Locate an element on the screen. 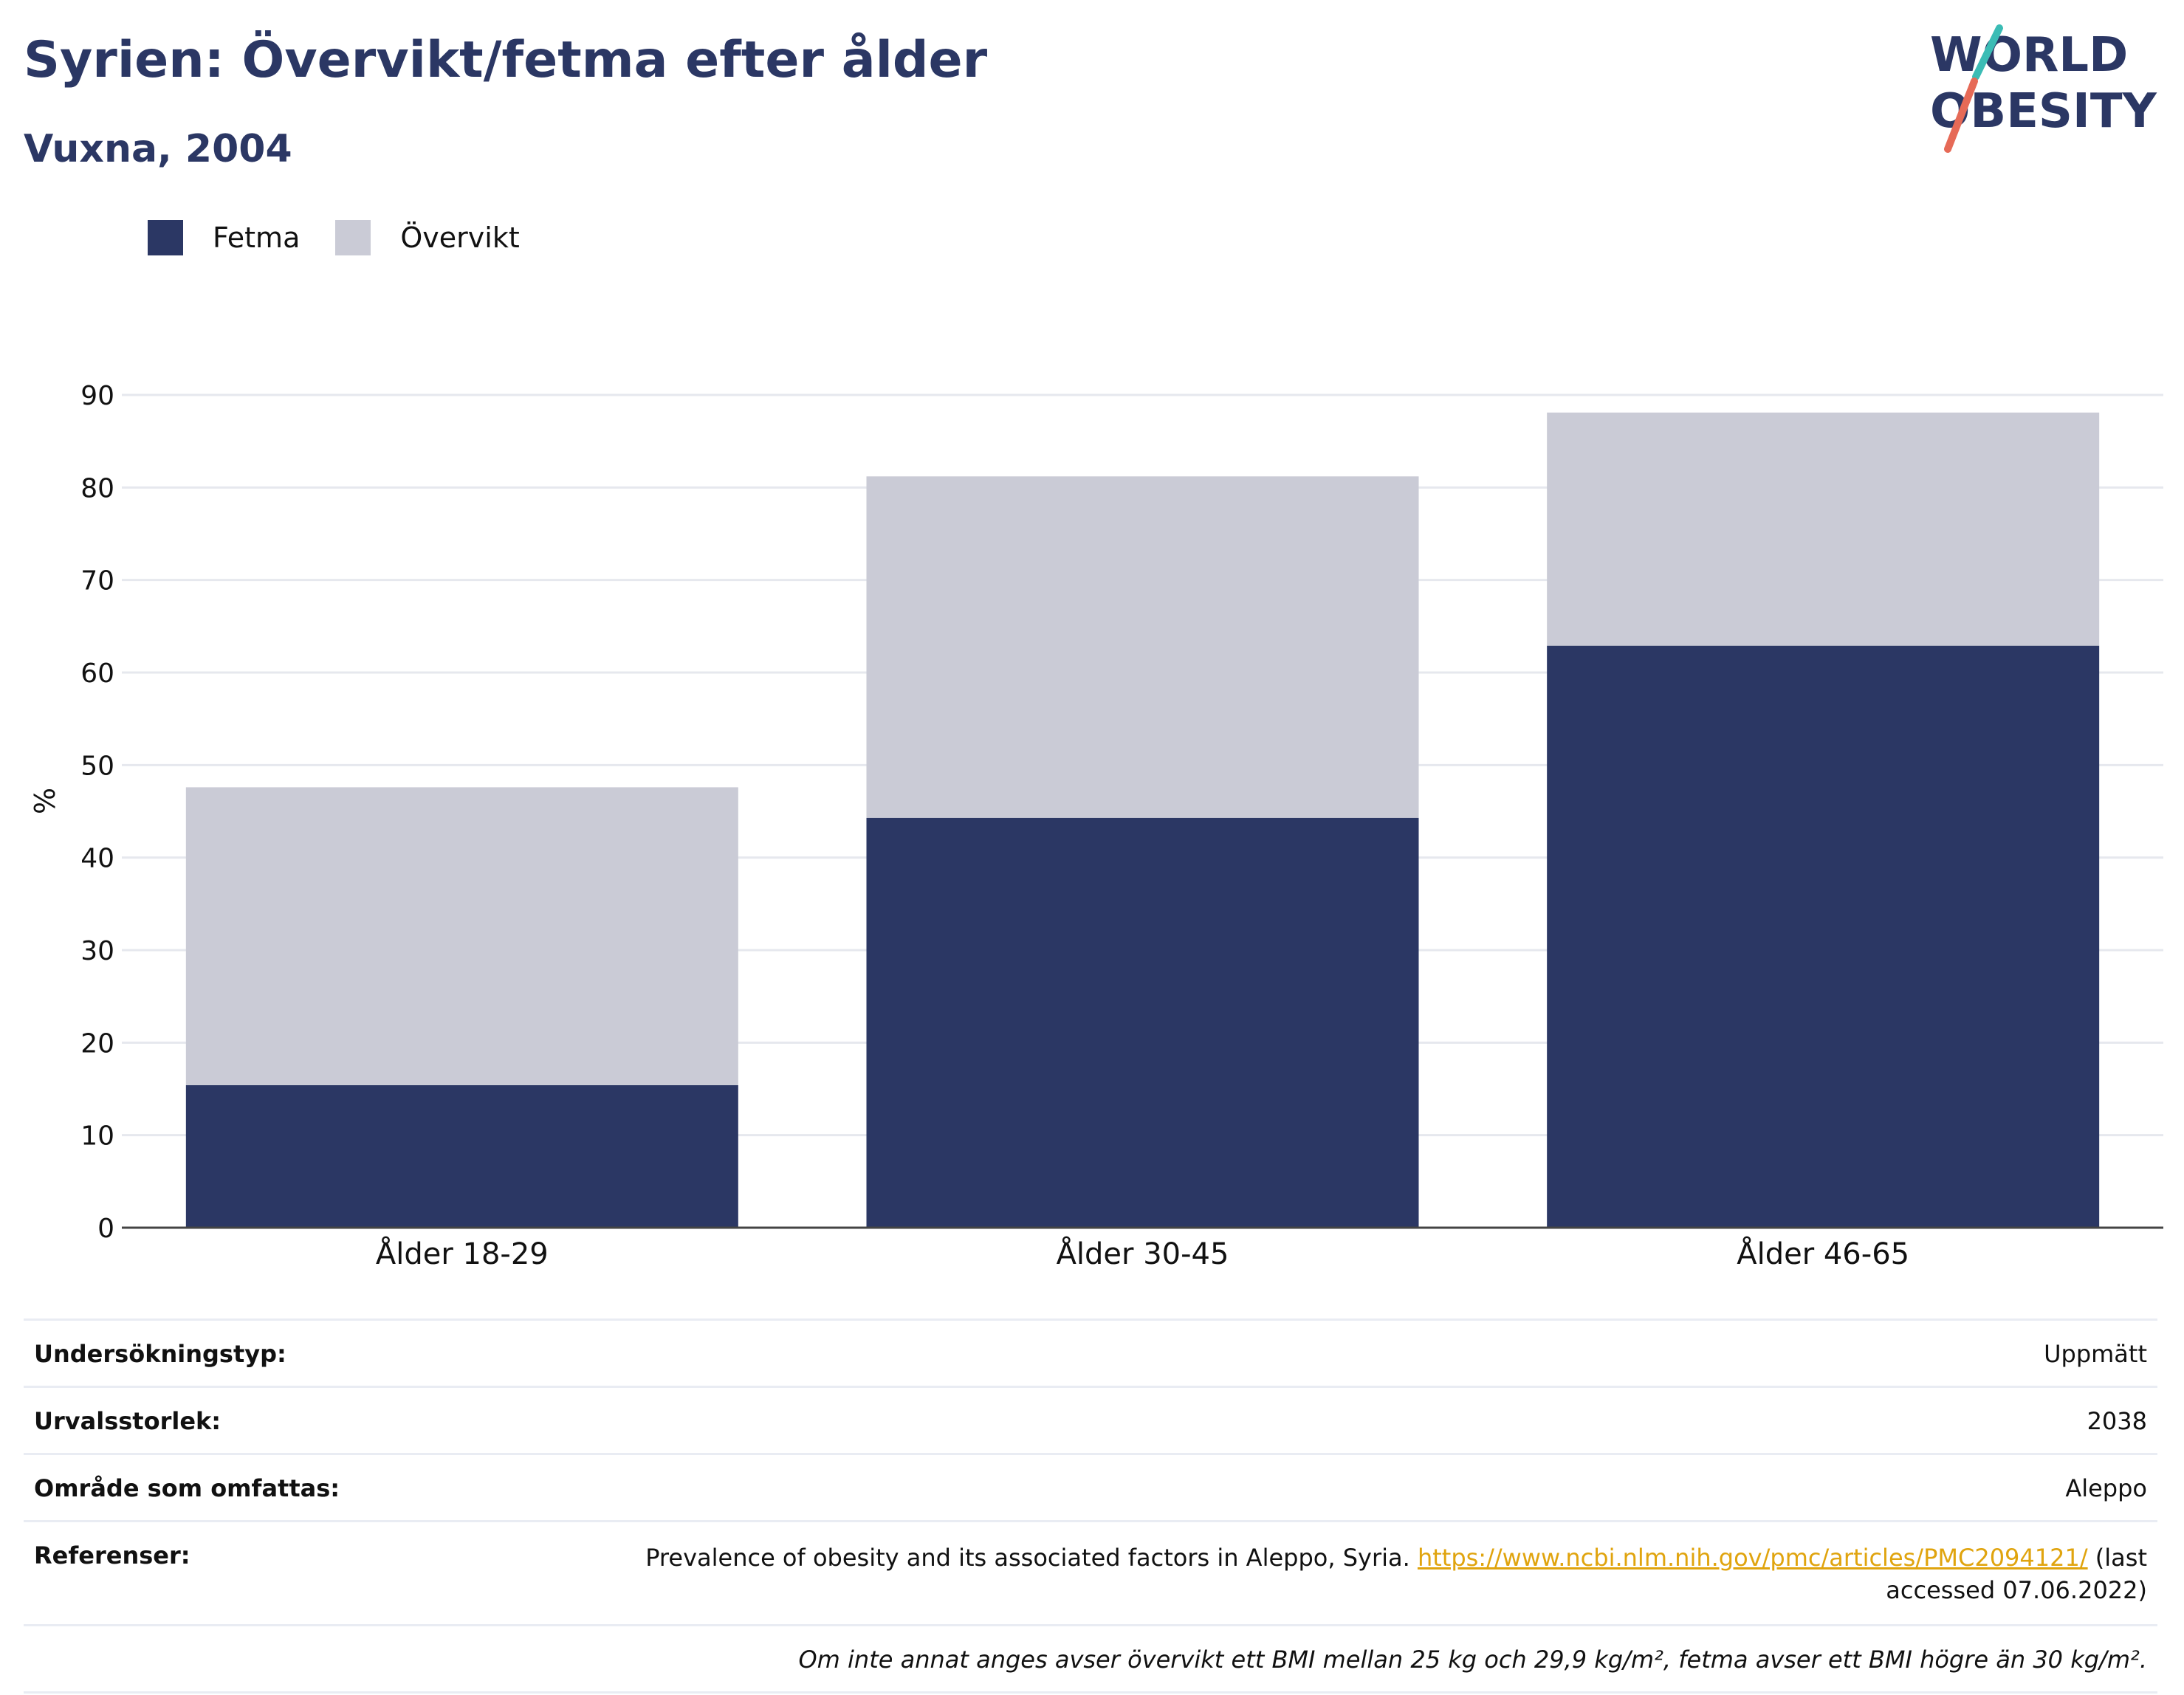  legend-swatch-fetma is located at coordinates (165, 237).